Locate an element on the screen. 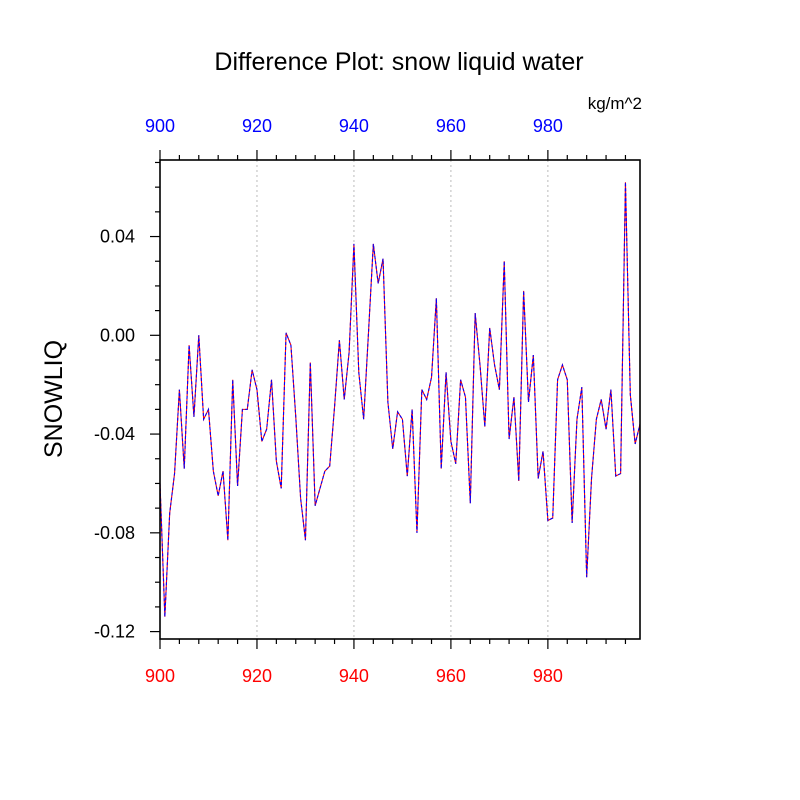  y-axis-label: SNOWLIQ is located at coordinates (54, 399).